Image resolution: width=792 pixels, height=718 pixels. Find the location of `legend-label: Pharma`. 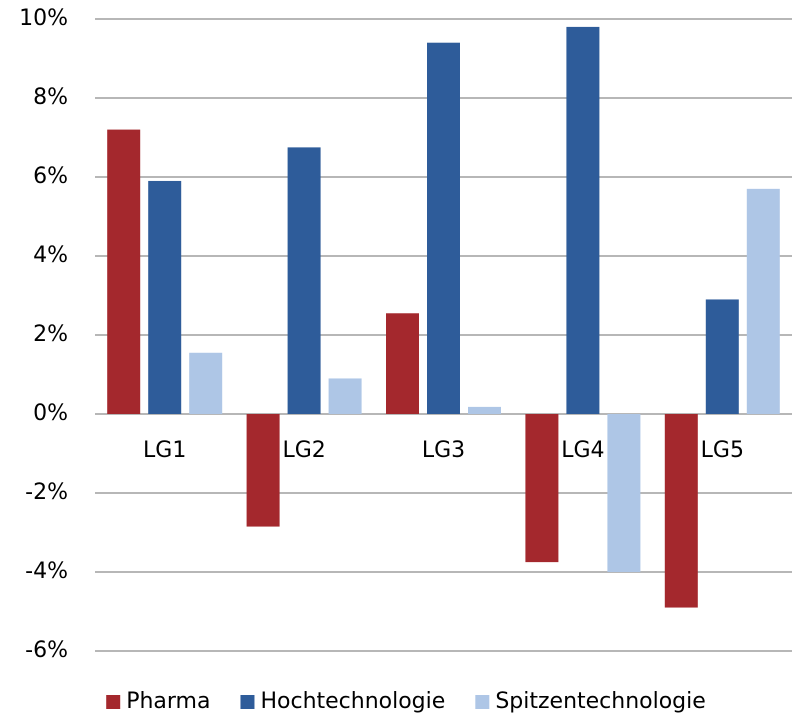

legend-label: Pharma is located at coordinates (168, 701).